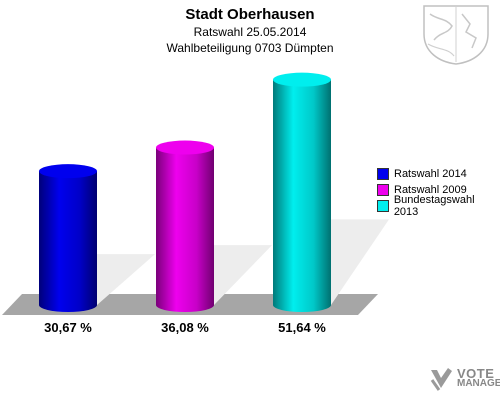  Describe the element at coordinates (430, 174) in the screenshot. I see `legend-label: Ratswahl 2014` at that location.